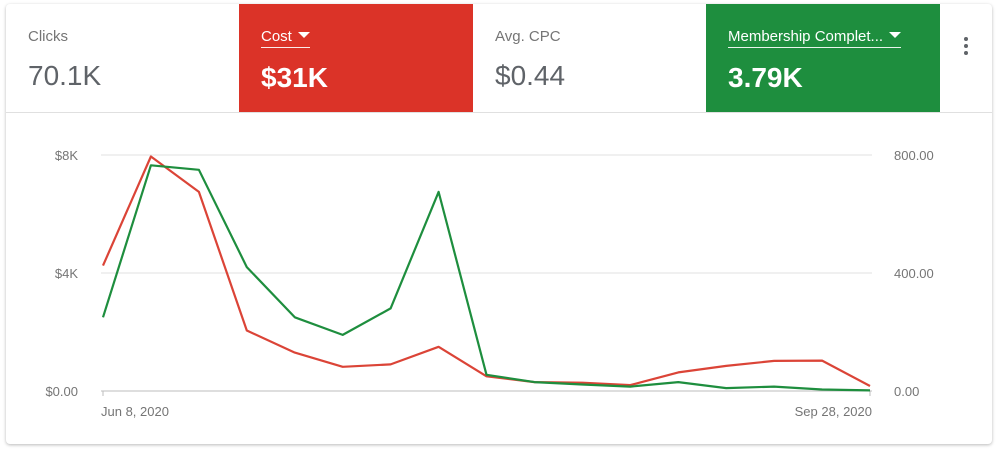  What do you see at coordinates (135, 411) in the screenshot?
I see `x-tick-label: Jun 8, 2020` at bounding box center [135, 411].